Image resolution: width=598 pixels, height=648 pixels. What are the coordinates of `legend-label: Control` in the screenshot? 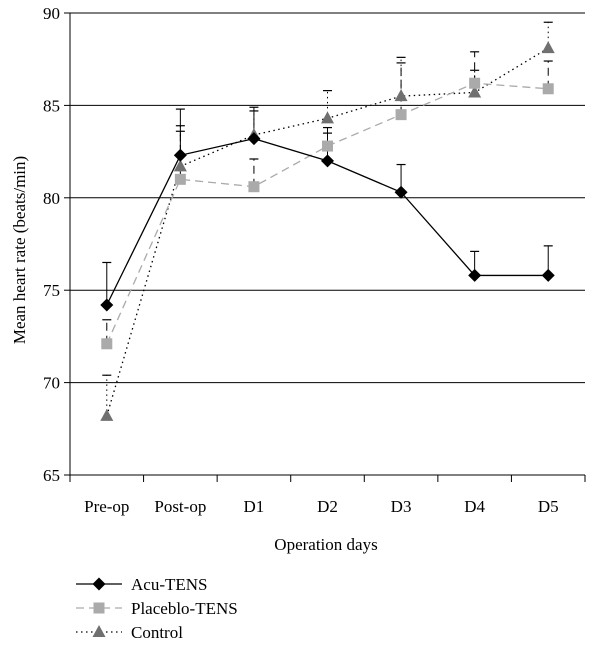 It's located at (157, 632).